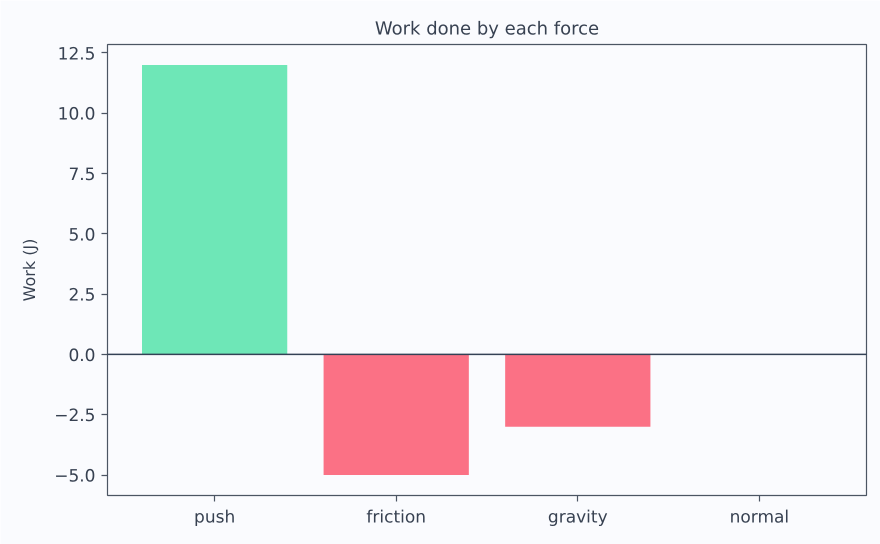  Describe the element at coordinates (30, 270) in the screenshot. I see `y-axis-title: Work (J)` at that location.